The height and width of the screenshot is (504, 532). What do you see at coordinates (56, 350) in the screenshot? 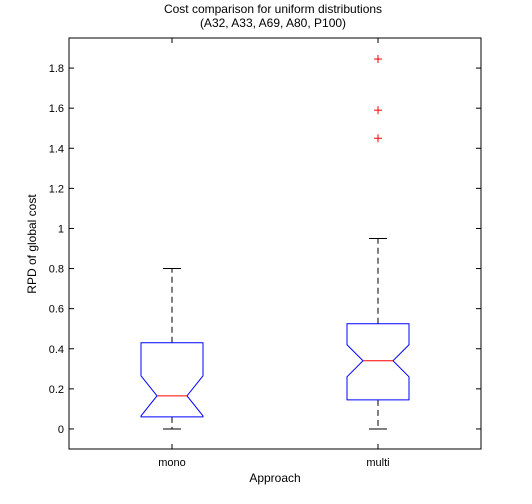
I see `y-tick-label: 0.4` at bounding box center [56, 350].